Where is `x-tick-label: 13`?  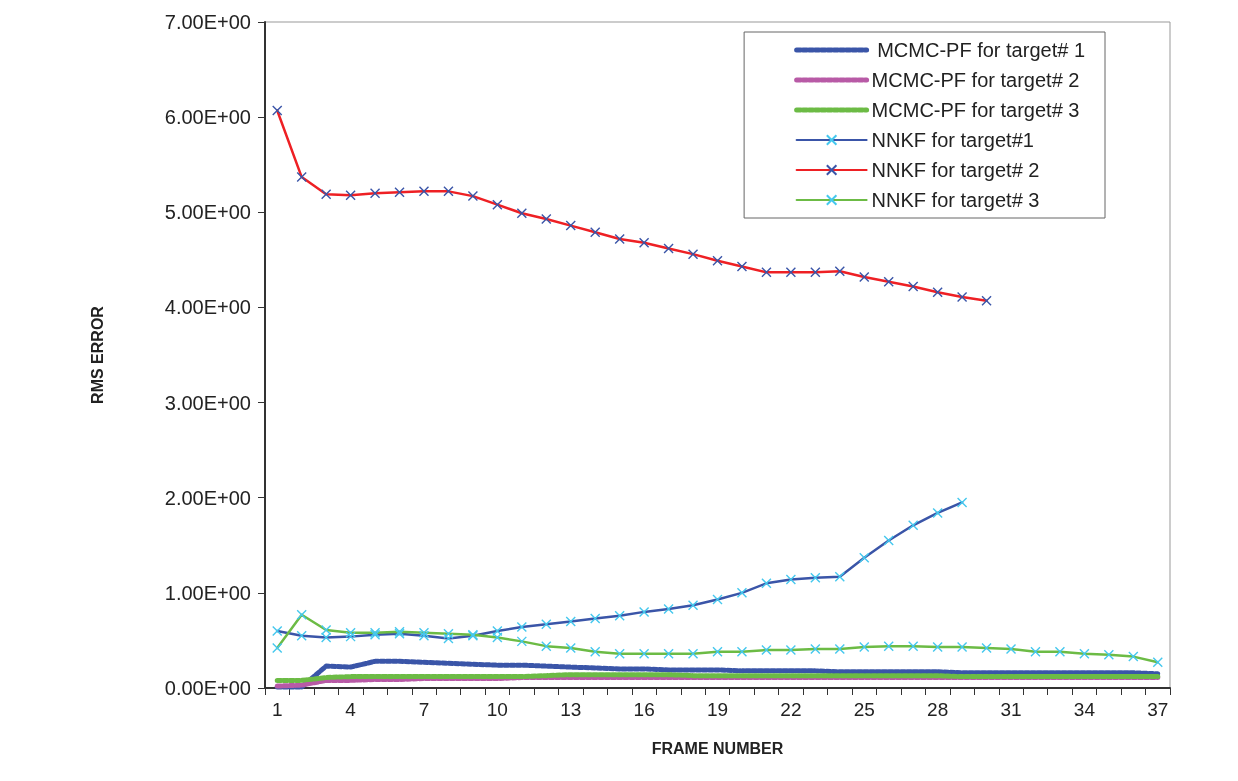 x-tick-label: 13 is located at coordinates (571, 709).